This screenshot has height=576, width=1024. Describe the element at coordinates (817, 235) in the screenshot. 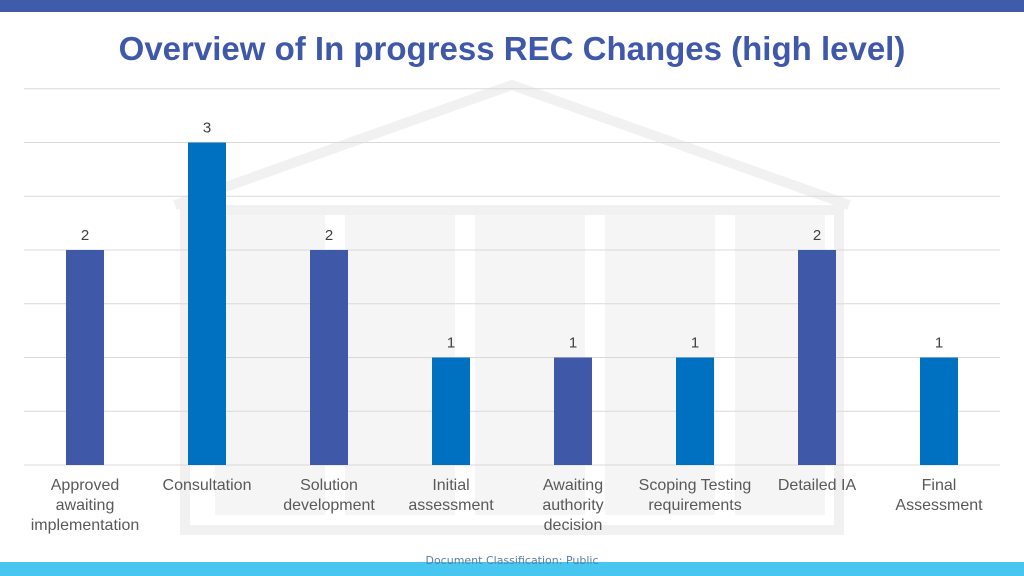

I see `data-label-7: 2` at that location.